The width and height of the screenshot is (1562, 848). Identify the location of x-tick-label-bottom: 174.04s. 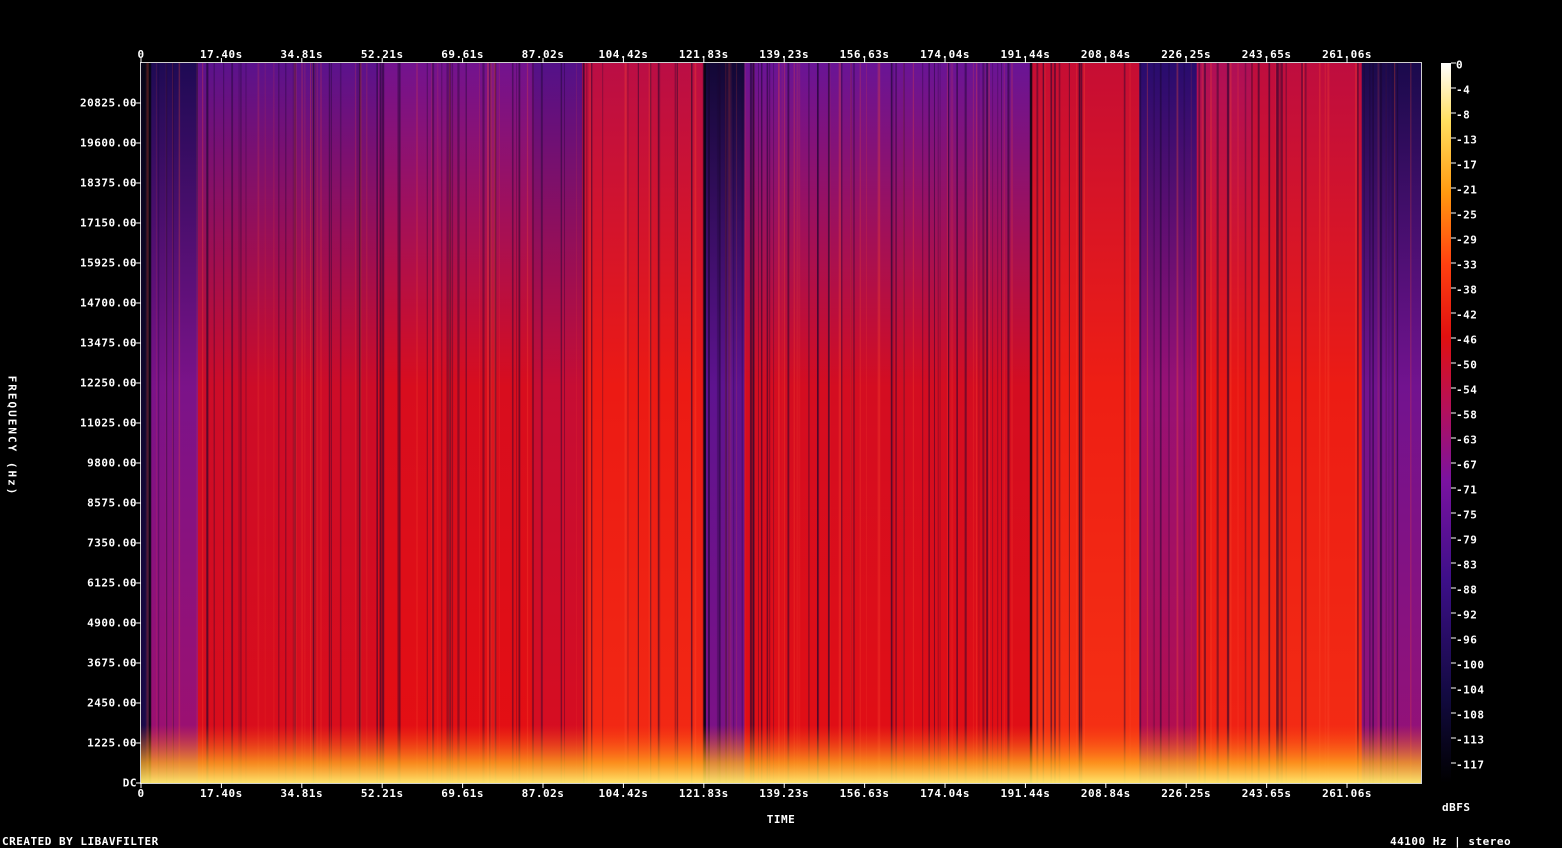
(945, 793).